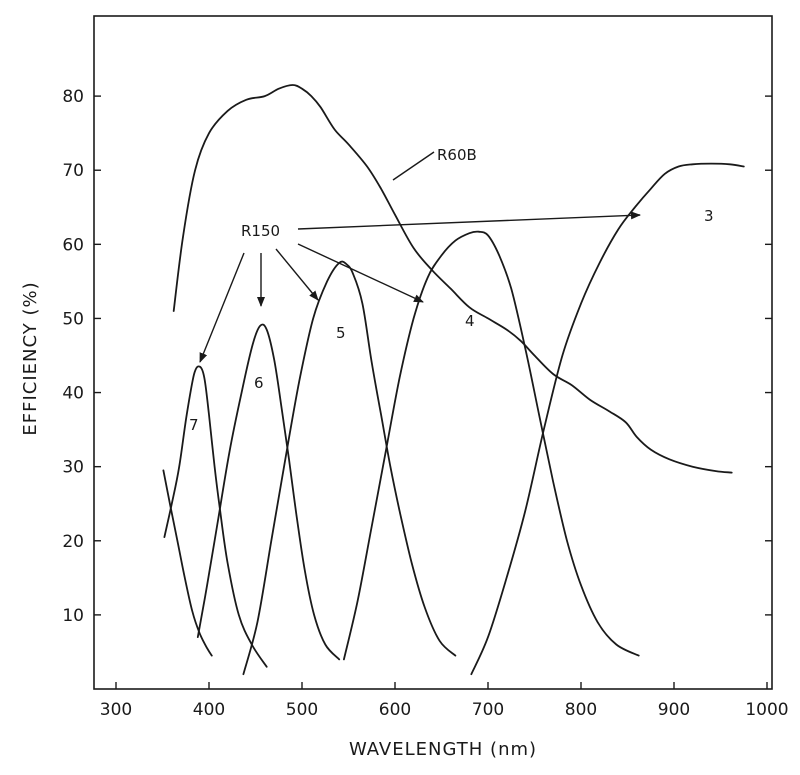 This screenshot has width=800, height=775. What do you see at coordinates (674, 710) in the screenshot?
I see `x-tick-label: 900` at bounding box center [674, 710].